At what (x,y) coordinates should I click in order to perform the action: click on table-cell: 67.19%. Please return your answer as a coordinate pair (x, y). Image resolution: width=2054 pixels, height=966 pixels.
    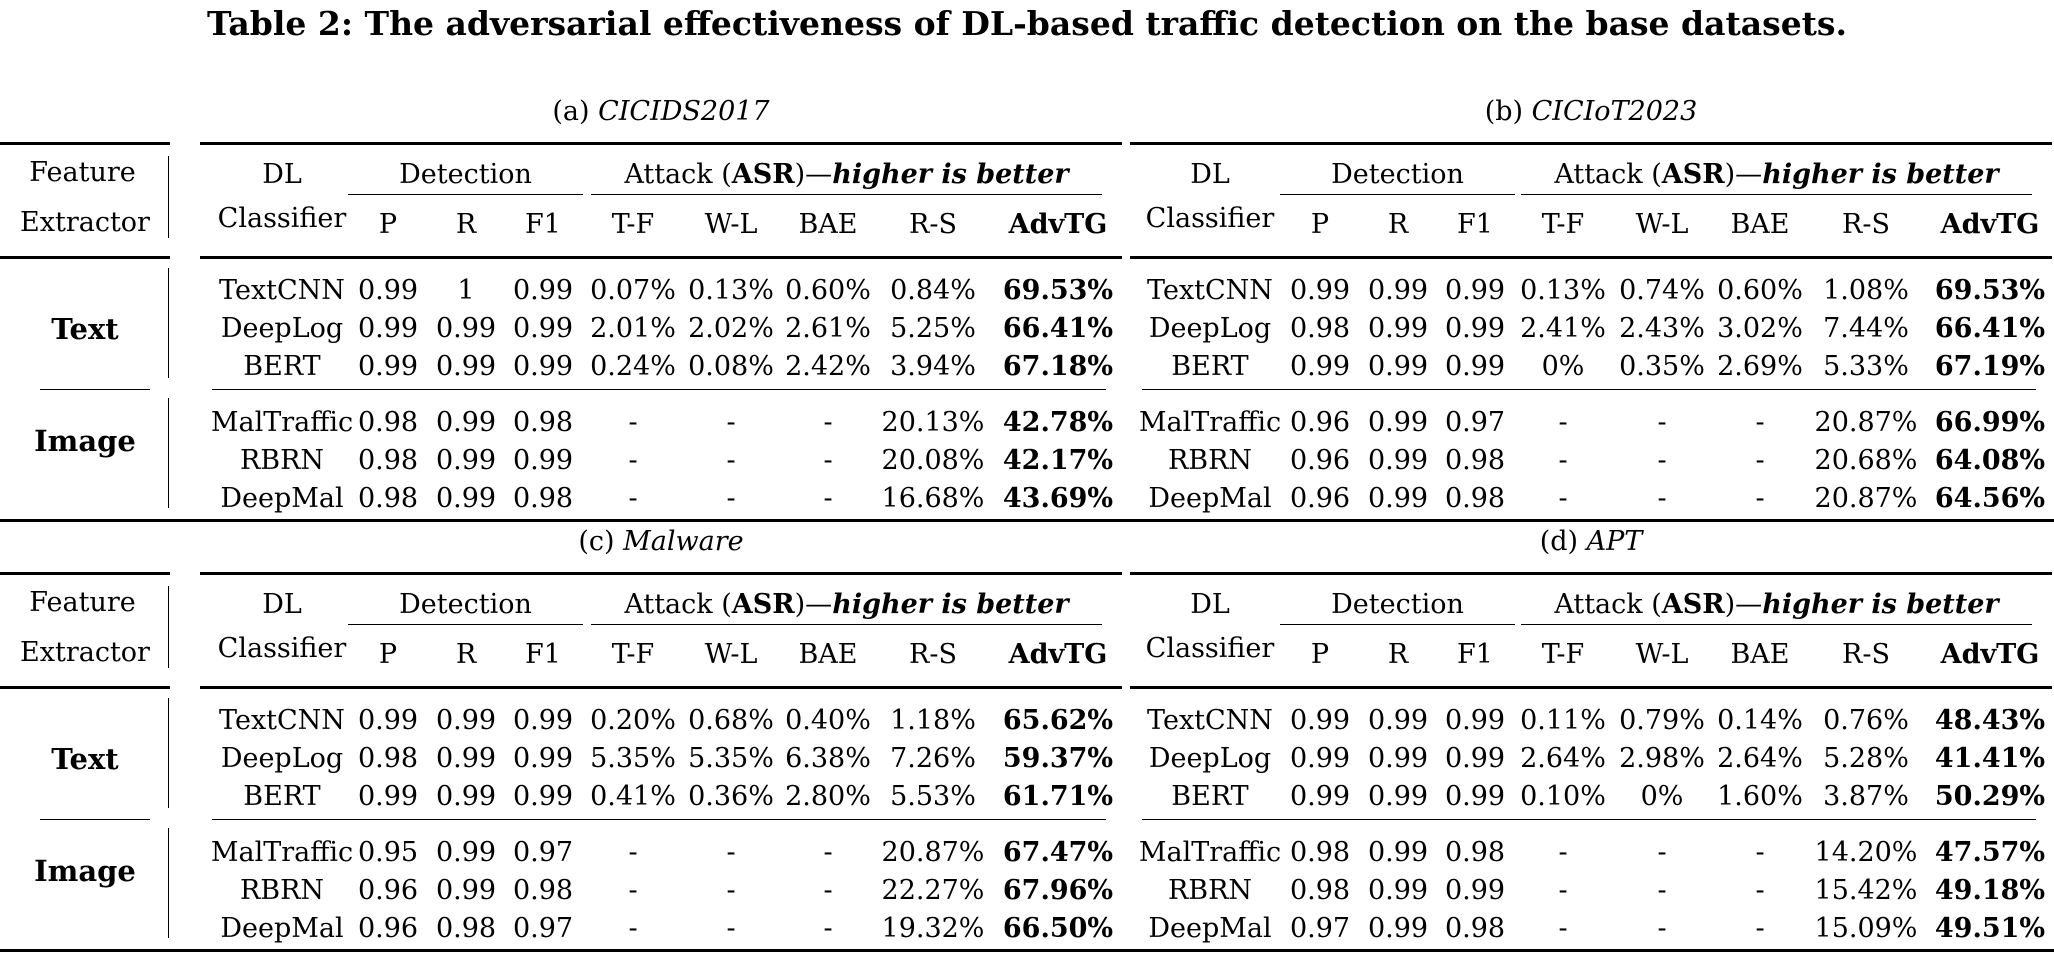
    Looking at the image, I should click on (1990, 366).